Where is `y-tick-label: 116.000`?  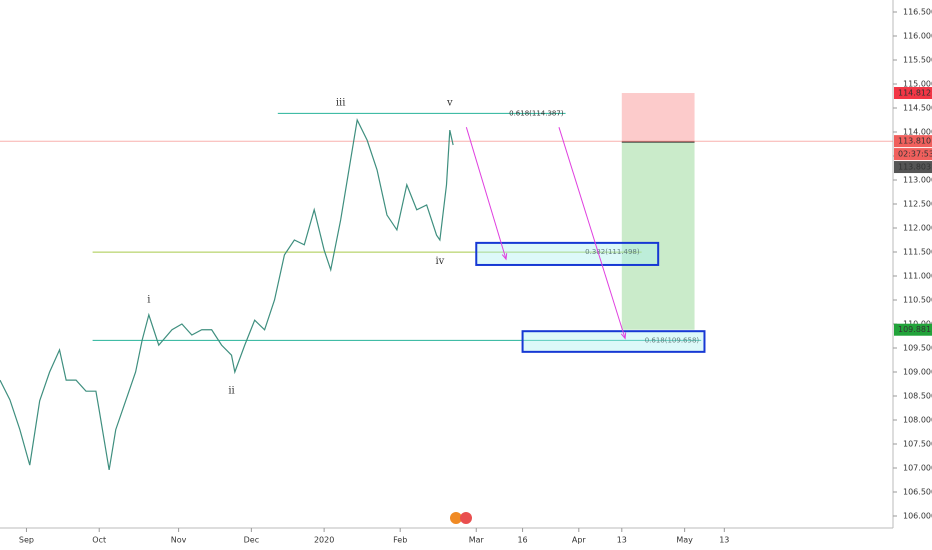 y-tick-label: 116.000 is located at coordinates (917, 36).